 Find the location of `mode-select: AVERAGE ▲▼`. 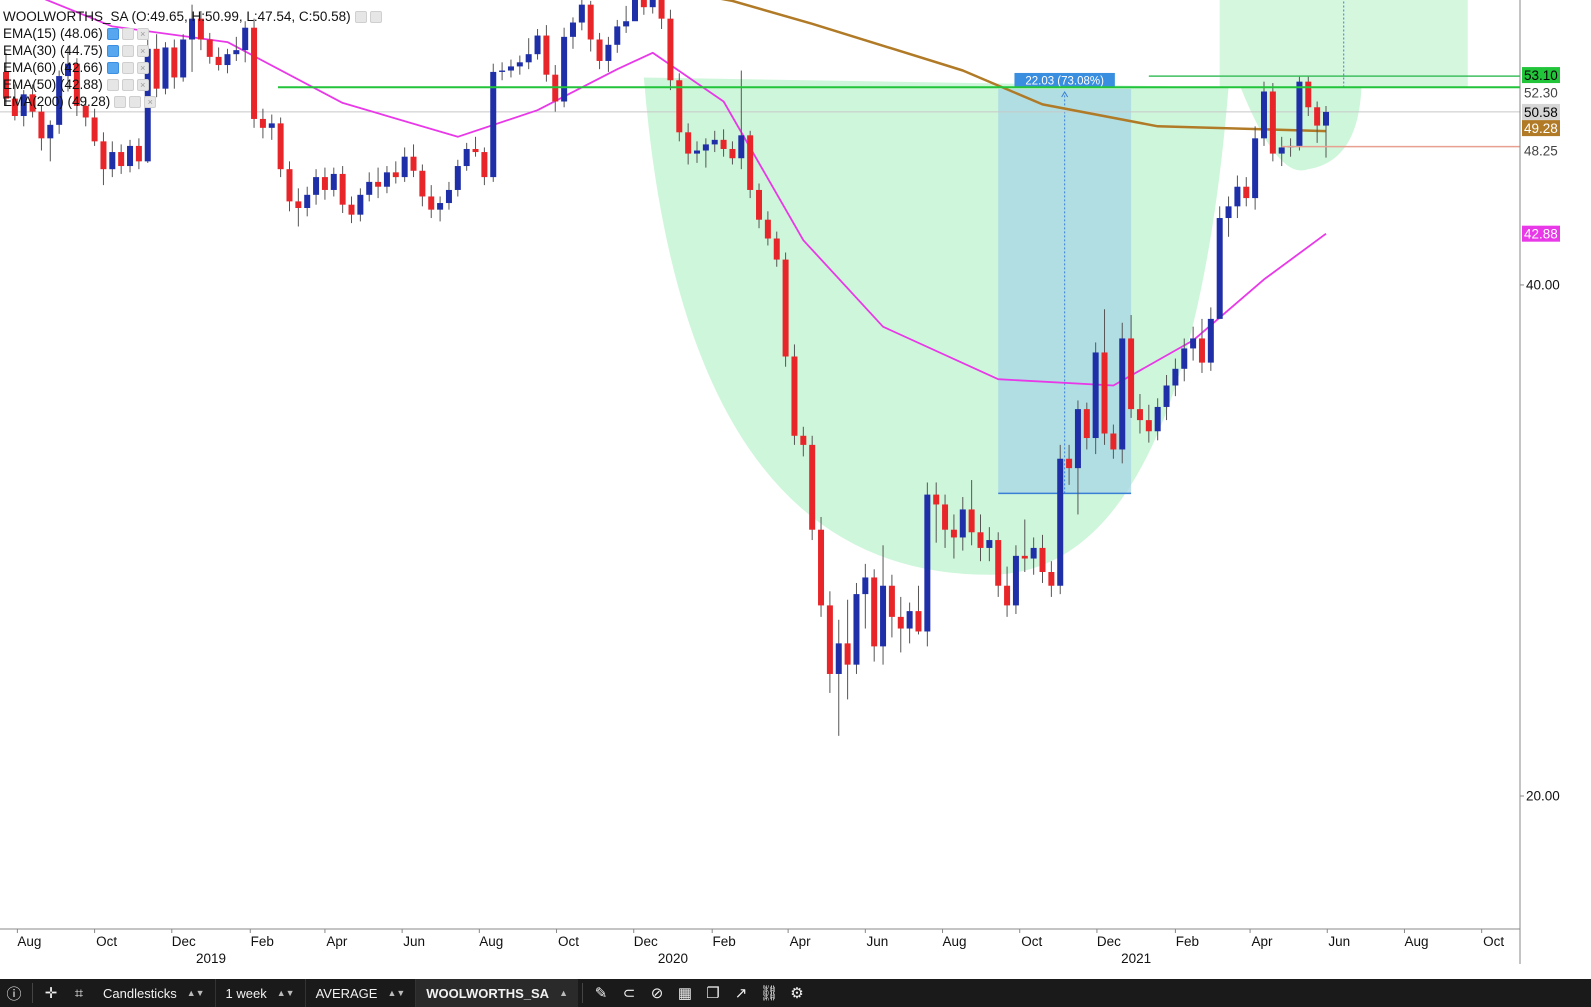

mode-select: AVERAGE ▲▼ is located at coordinates (361, 993).